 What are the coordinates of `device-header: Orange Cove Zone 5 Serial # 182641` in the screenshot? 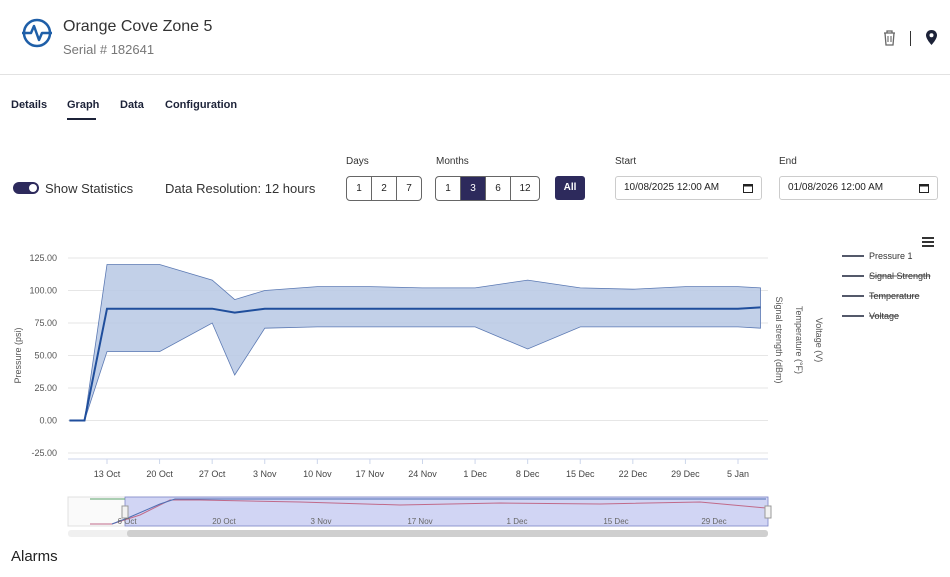 It's located at (475, 37).